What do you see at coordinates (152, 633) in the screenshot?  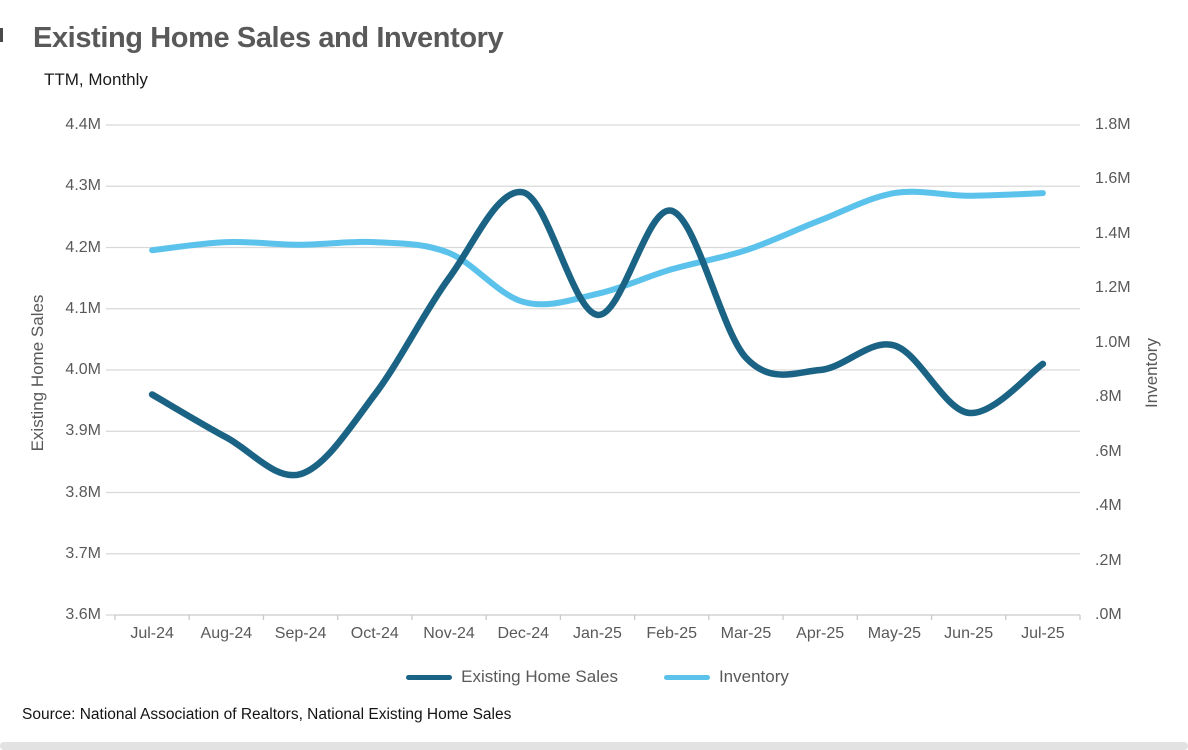 I see `x-axis-tick-label: Jul-24` at bounding box center [152, 633].